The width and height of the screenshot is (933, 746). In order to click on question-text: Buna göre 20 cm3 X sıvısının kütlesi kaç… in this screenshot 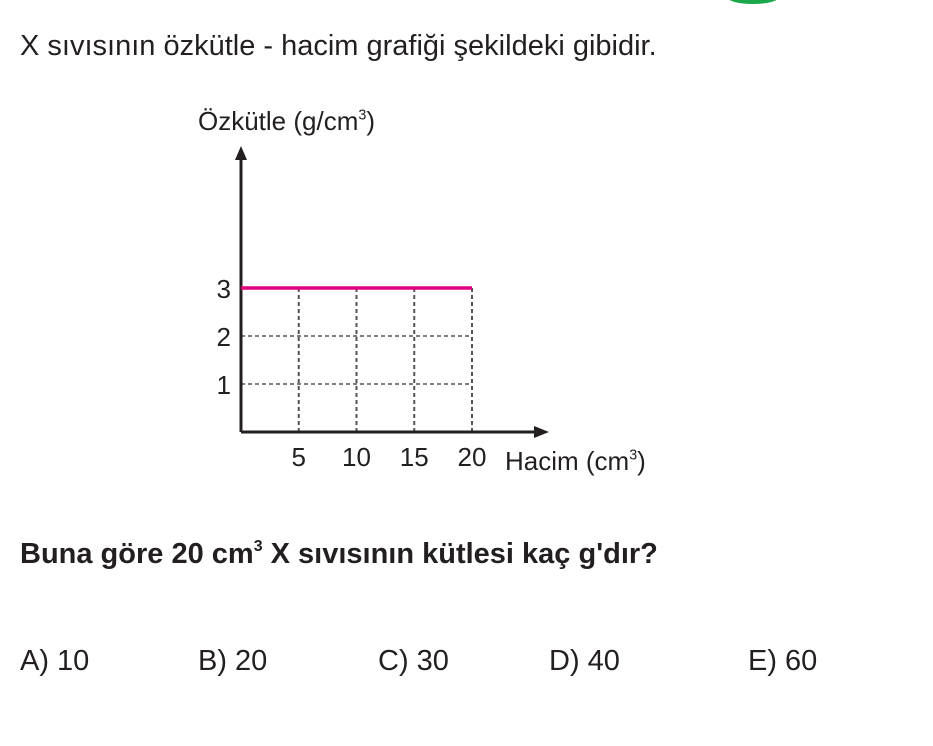, I will do `click(339, 554)`.